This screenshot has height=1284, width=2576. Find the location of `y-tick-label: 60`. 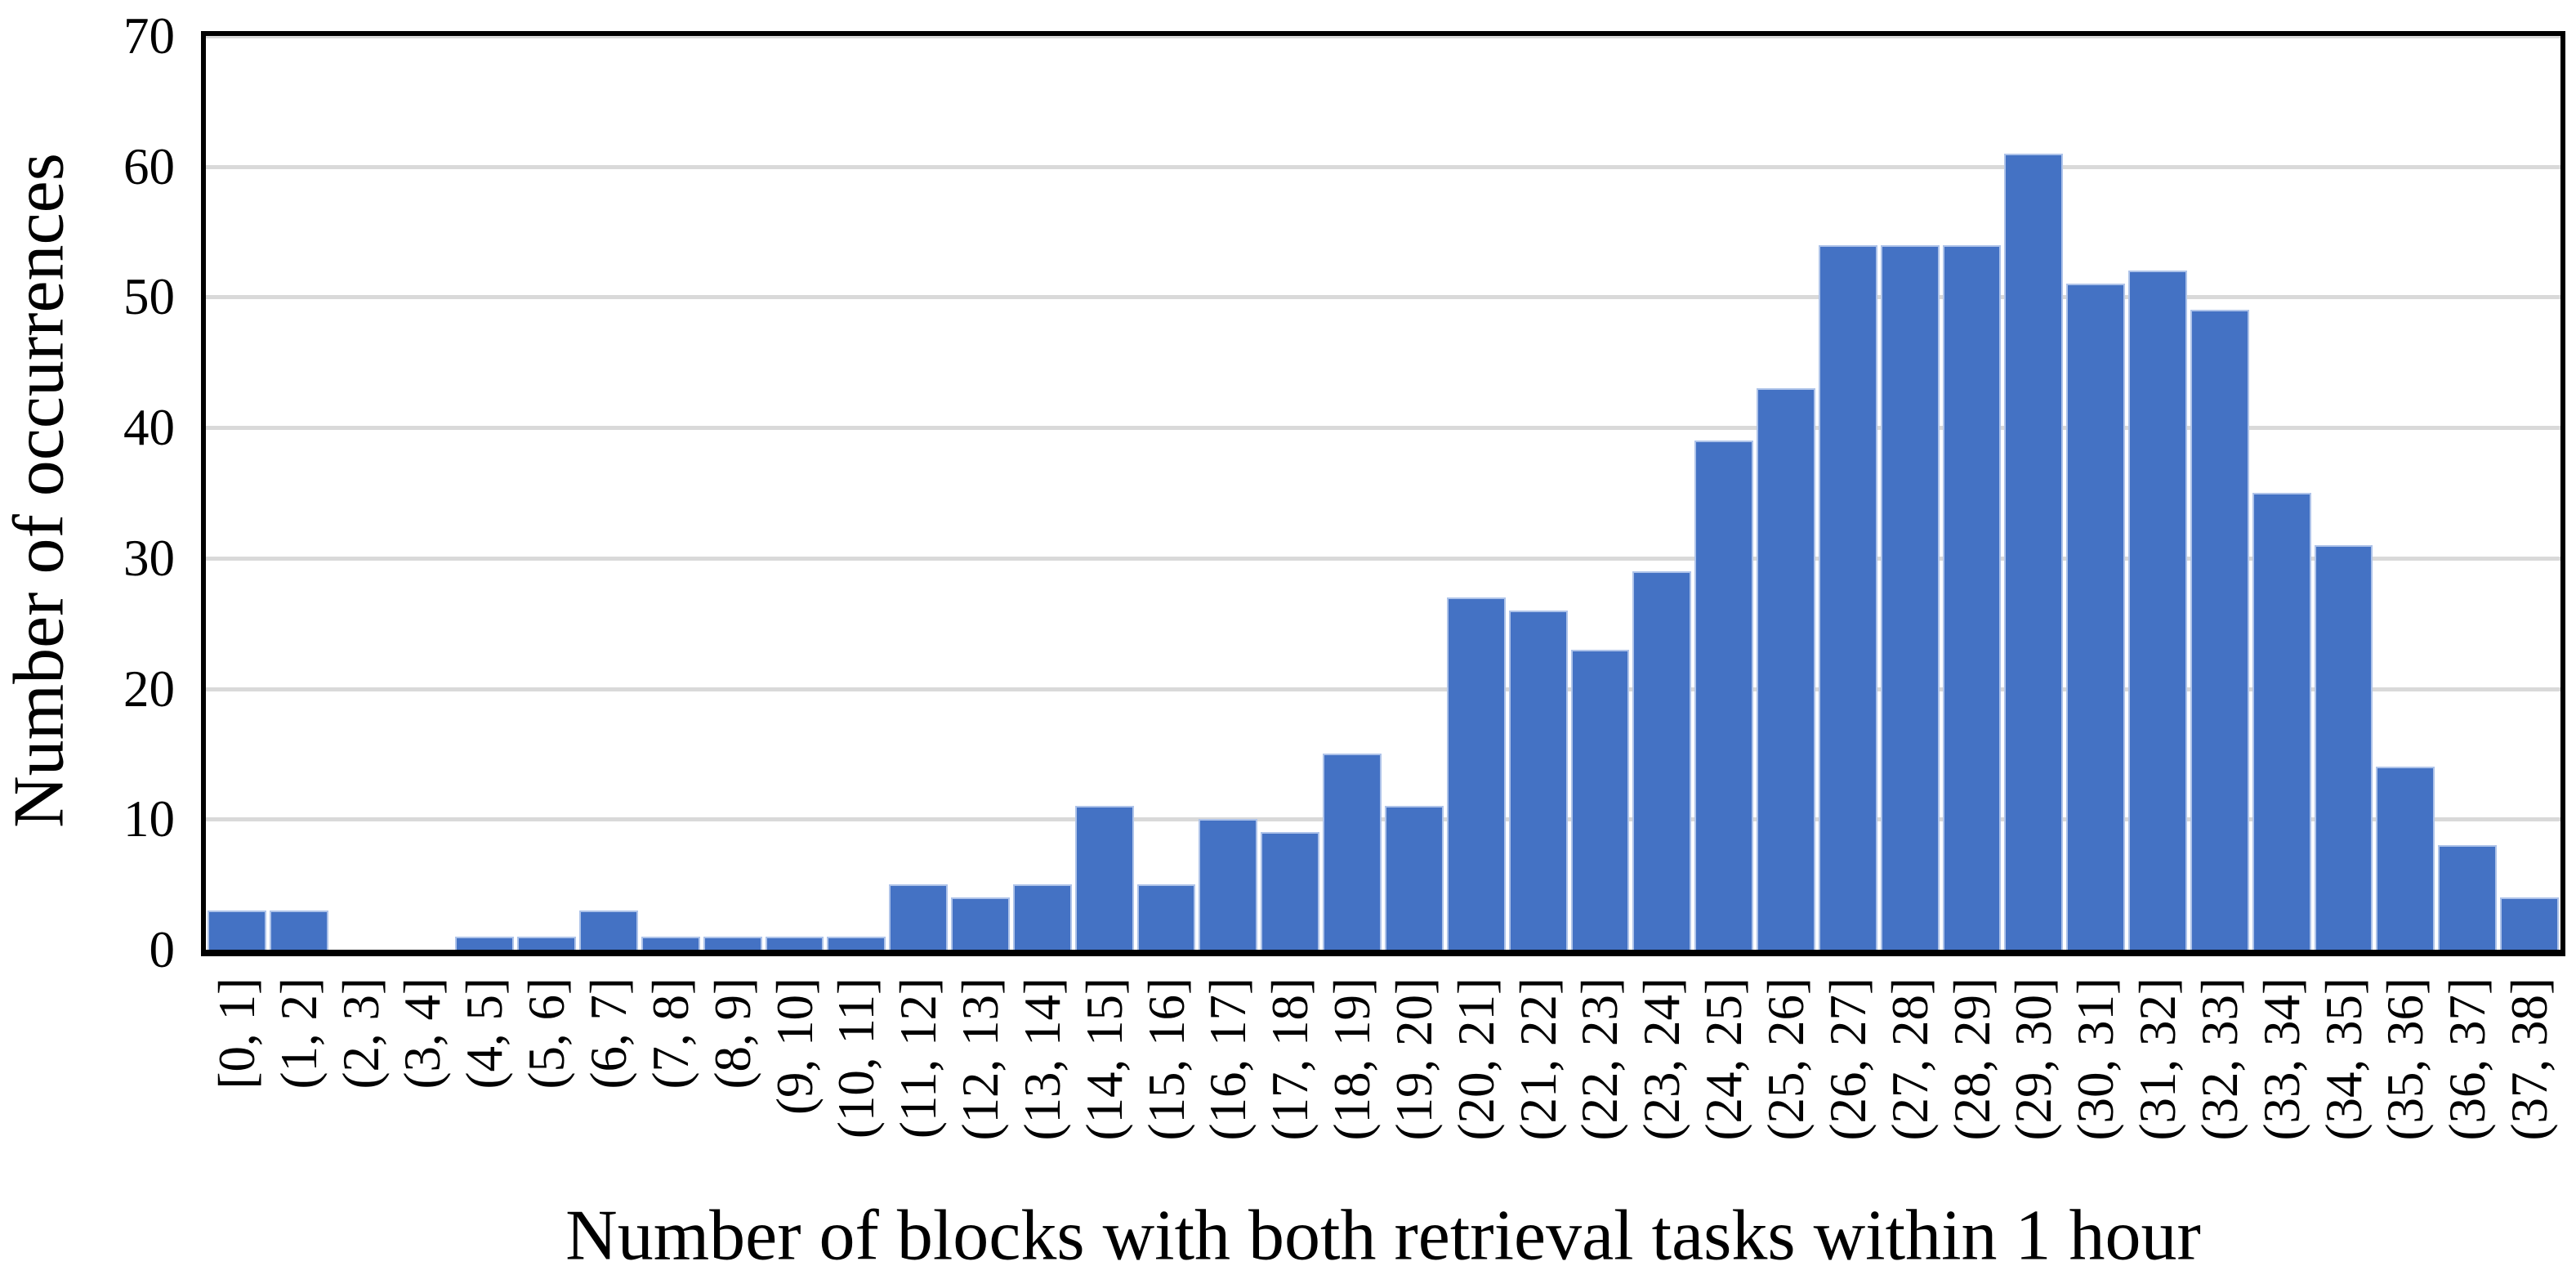

y-tick-label: 60 is located at coordinates (149, 166).